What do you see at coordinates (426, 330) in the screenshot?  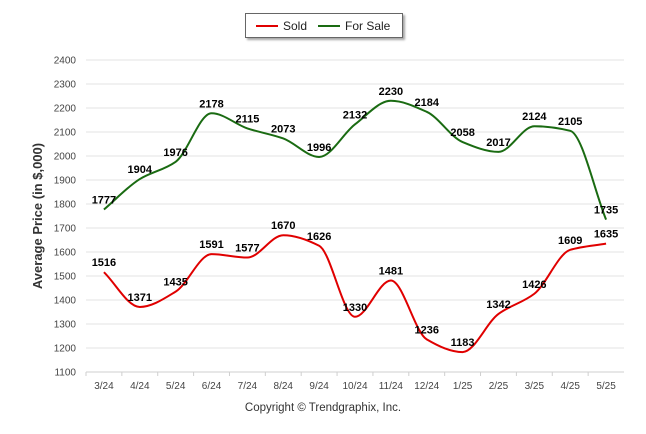 I see `data-label-sold: 1236` at bounding box center [426, 330].